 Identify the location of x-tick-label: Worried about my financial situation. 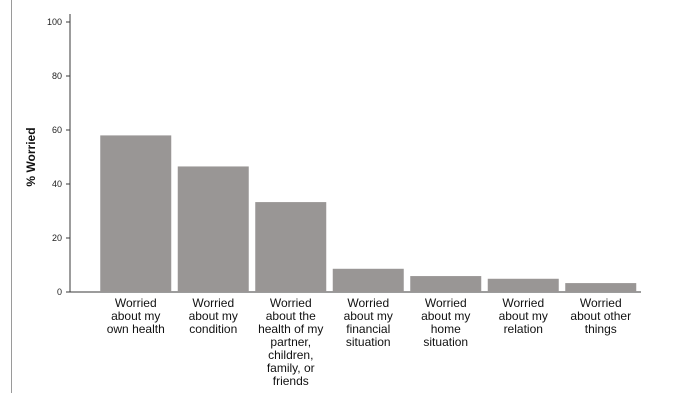
(368, 322).